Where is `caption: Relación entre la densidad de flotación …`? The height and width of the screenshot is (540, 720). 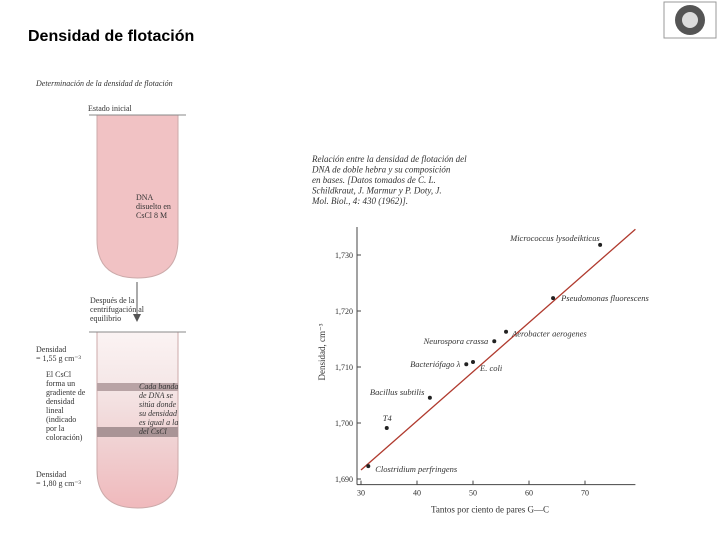 caption: Relación entre la densidad de flotación … is located at coordinates (389, 159).